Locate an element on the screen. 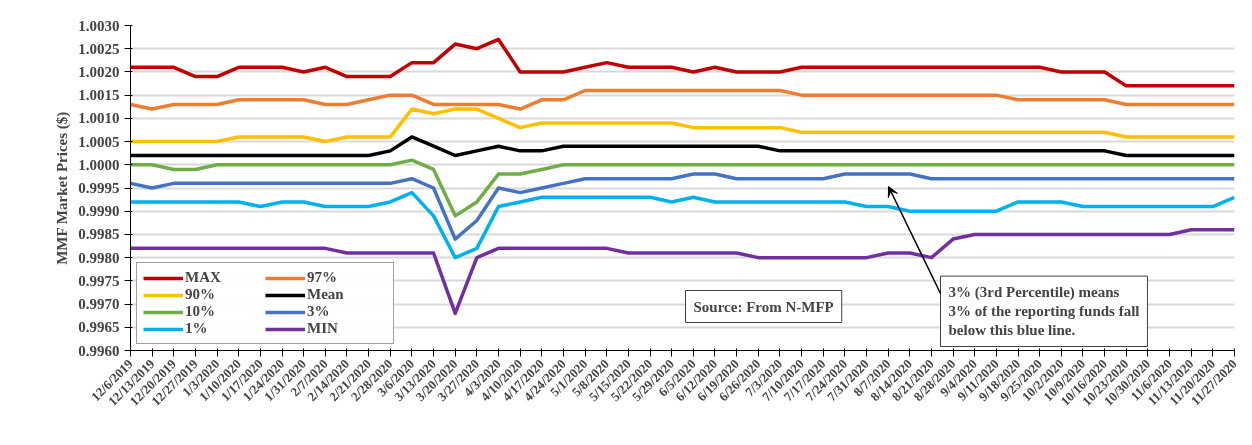 The height and width of the screenshot is (445, 1252). legend-label: 1% is located at coordinates (197, 328).